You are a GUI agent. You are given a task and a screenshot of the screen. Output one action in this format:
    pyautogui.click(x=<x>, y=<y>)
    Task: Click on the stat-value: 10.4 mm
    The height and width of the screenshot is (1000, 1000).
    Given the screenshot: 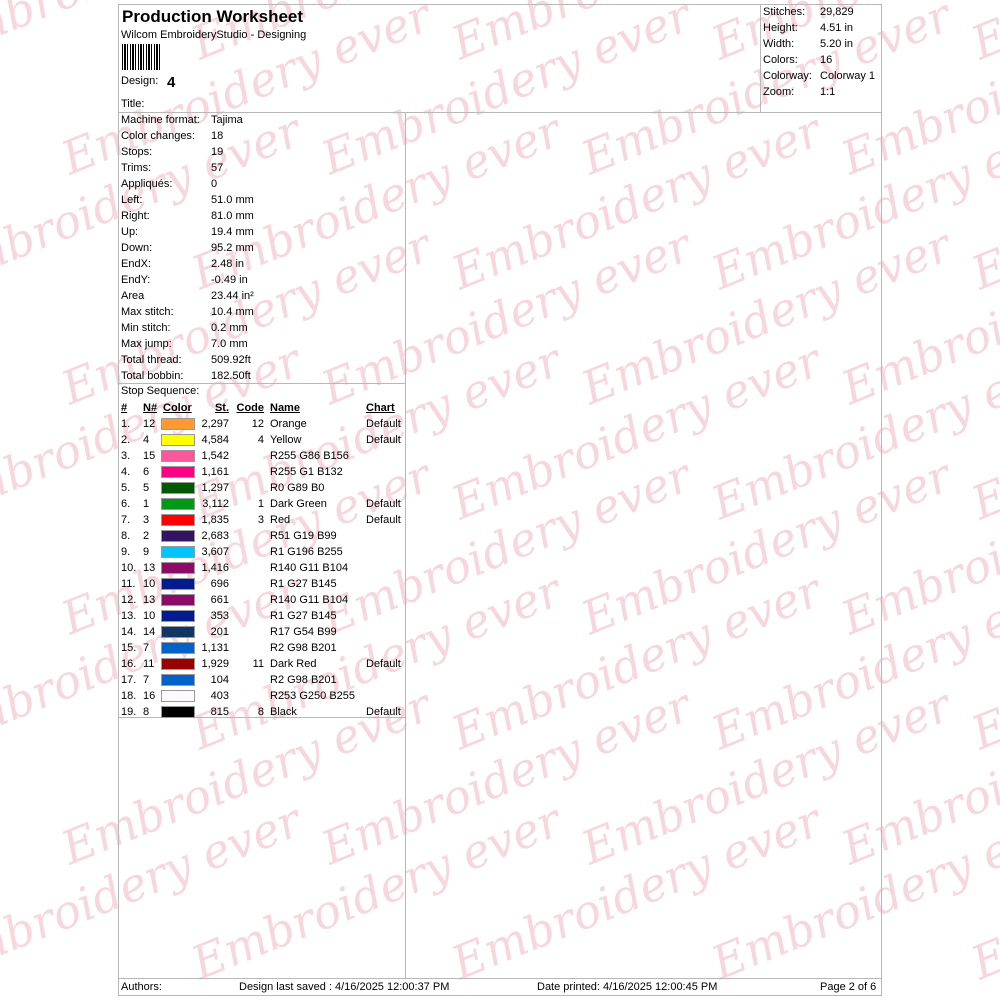 What is the action you would take?
    pyautogui.click(x=232, y=312)
    